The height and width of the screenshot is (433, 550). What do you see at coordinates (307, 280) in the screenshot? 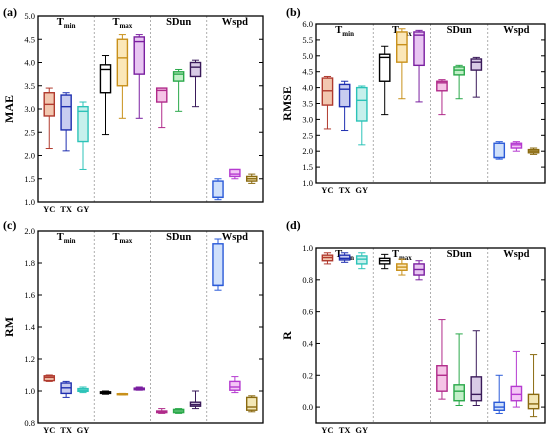
I see `y-tick-label: 0.8` at bounding box center [307, 280].